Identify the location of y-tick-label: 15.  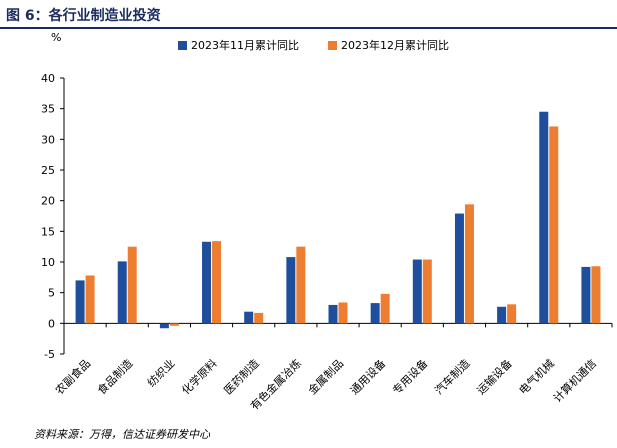
(48, 231).